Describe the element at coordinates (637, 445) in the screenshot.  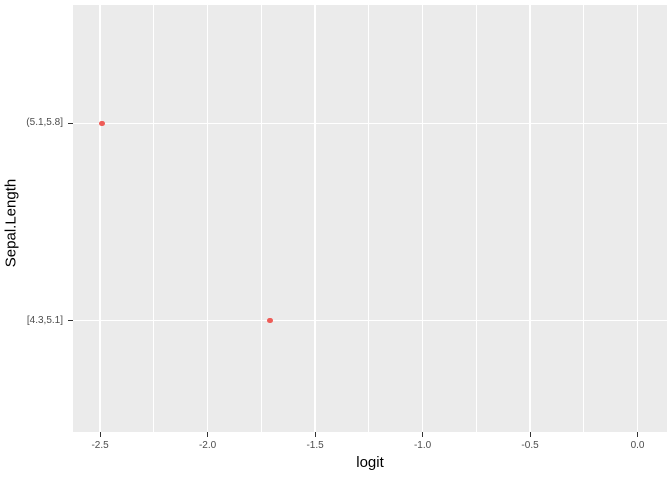
I see `x-tick-label: 0.0` at that location.